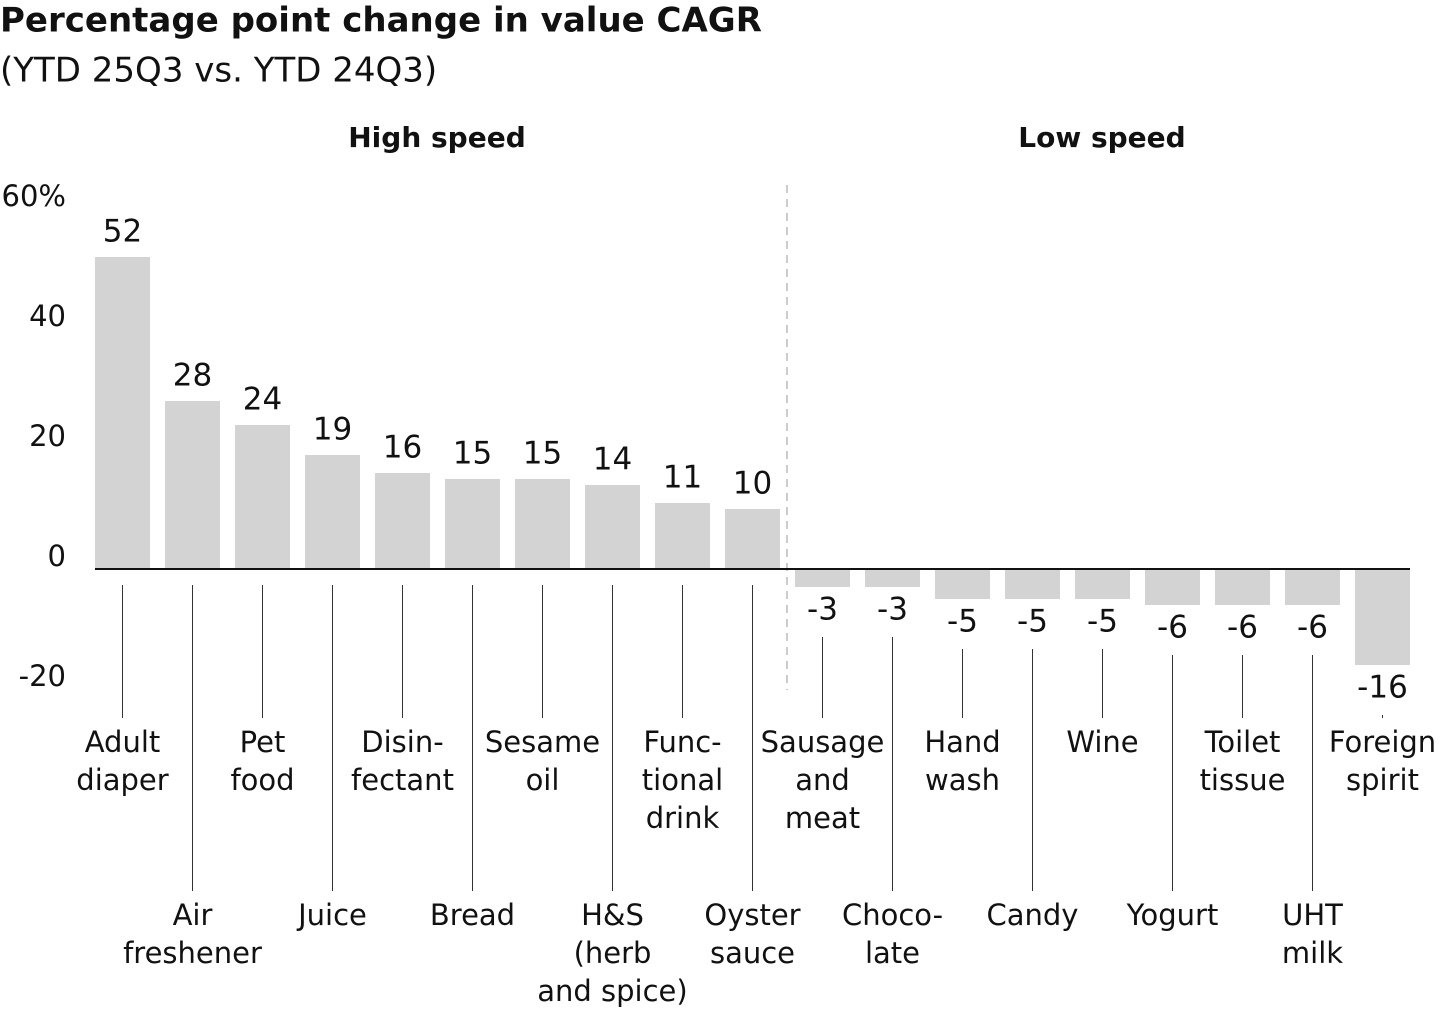 The height and width of the screenshot is (1017, 1440). Describe the element at coordinates (682, 478) in the screenshot. I see `value-label: 11` at that location.